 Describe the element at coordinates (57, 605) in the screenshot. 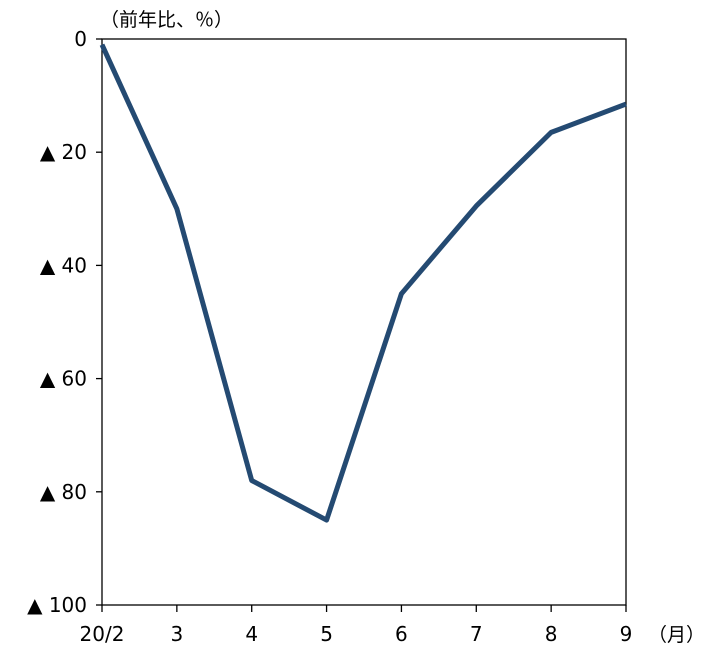

I see `y-tick-label: ▲ 100` at that location.